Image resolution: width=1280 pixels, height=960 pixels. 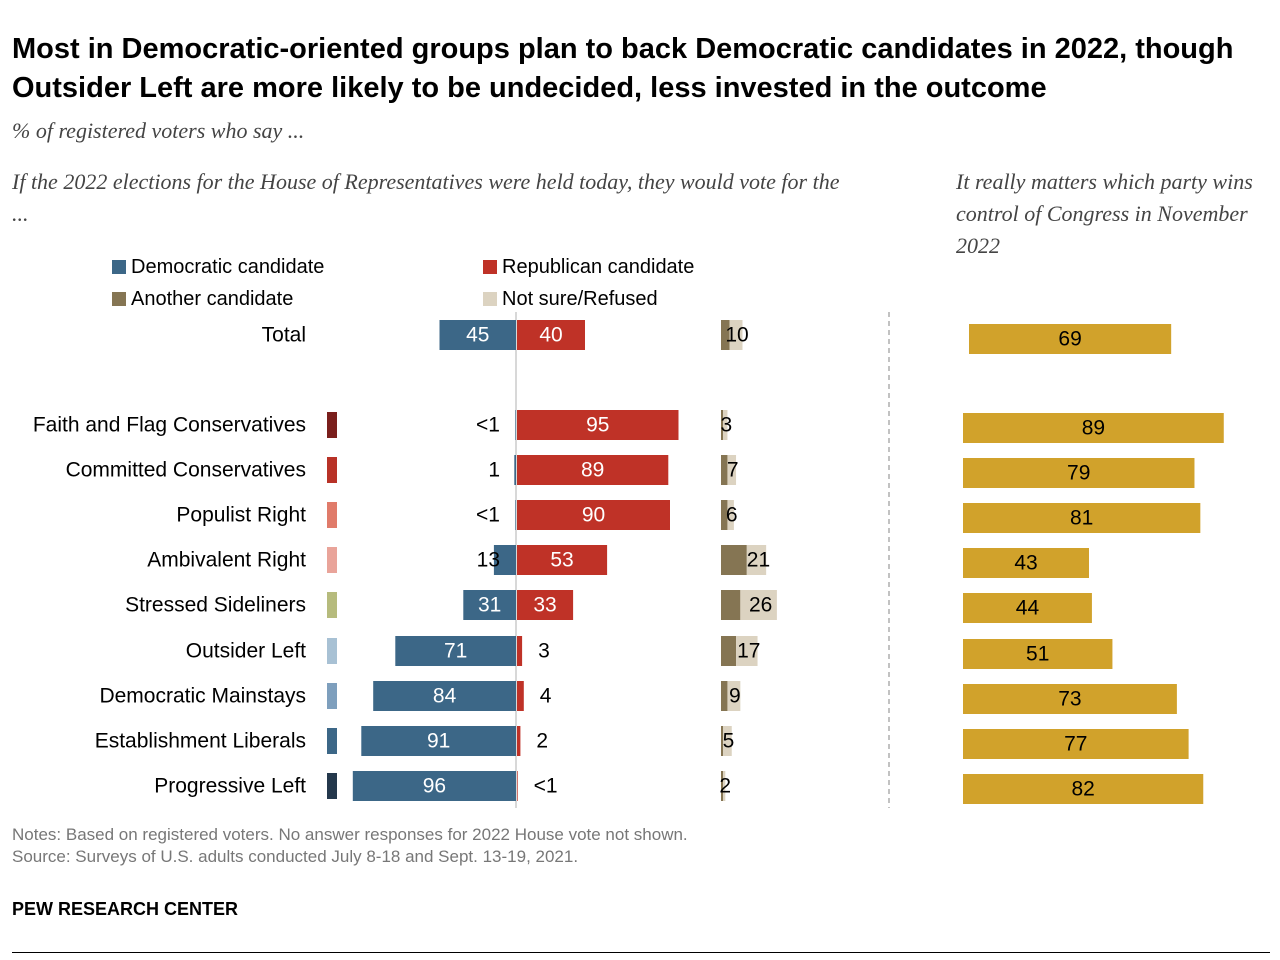 I want to click on dem-value-label: 1, so click(x=494, y=470).